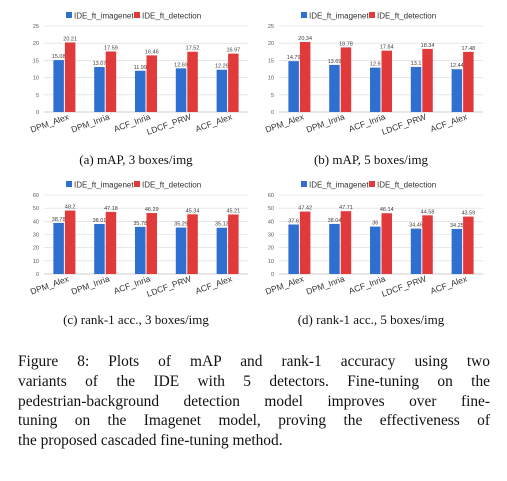 This screenshot has height=481, width=507. What do you see at coordinates (140, 68) in the screenshot?
I see `data-label: 11.99` at bounding box center [140, 68].